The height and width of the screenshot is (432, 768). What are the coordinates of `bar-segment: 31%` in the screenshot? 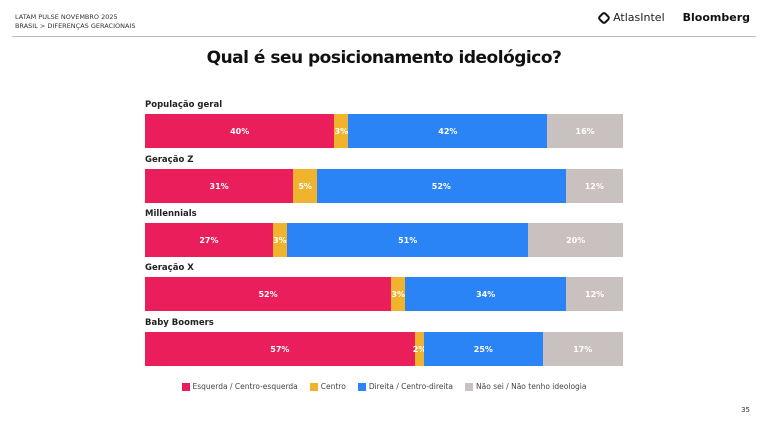 It's located at (219, 186).